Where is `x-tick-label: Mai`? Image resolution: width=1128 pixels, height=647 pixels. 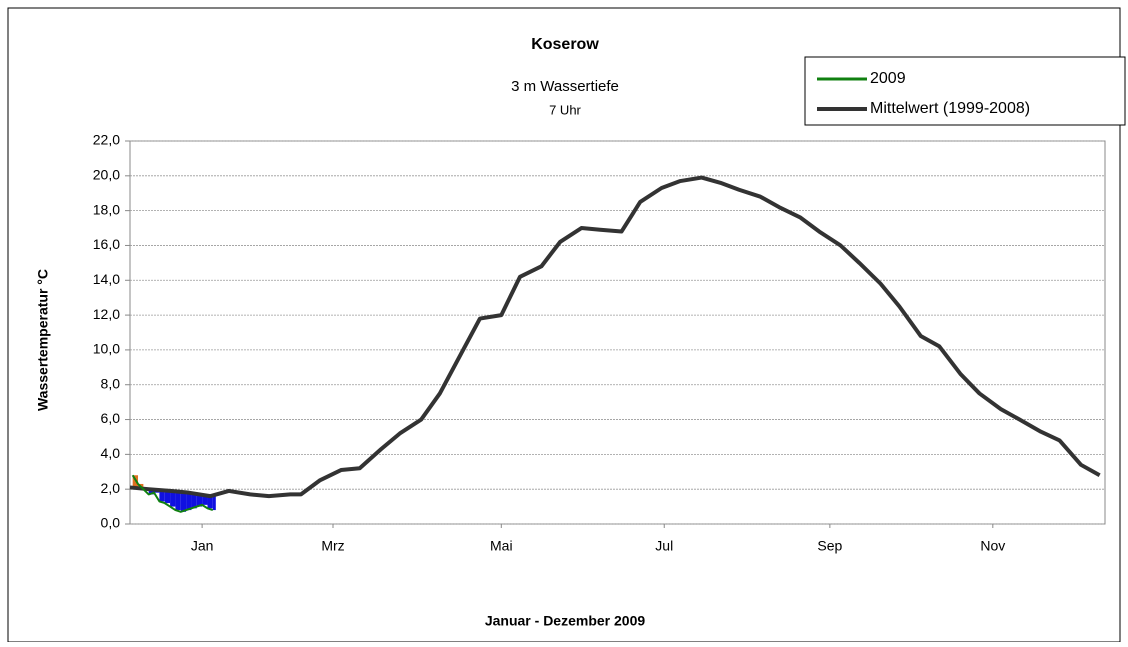
x-tick-label: Mai is located at coordinates (501, 546).